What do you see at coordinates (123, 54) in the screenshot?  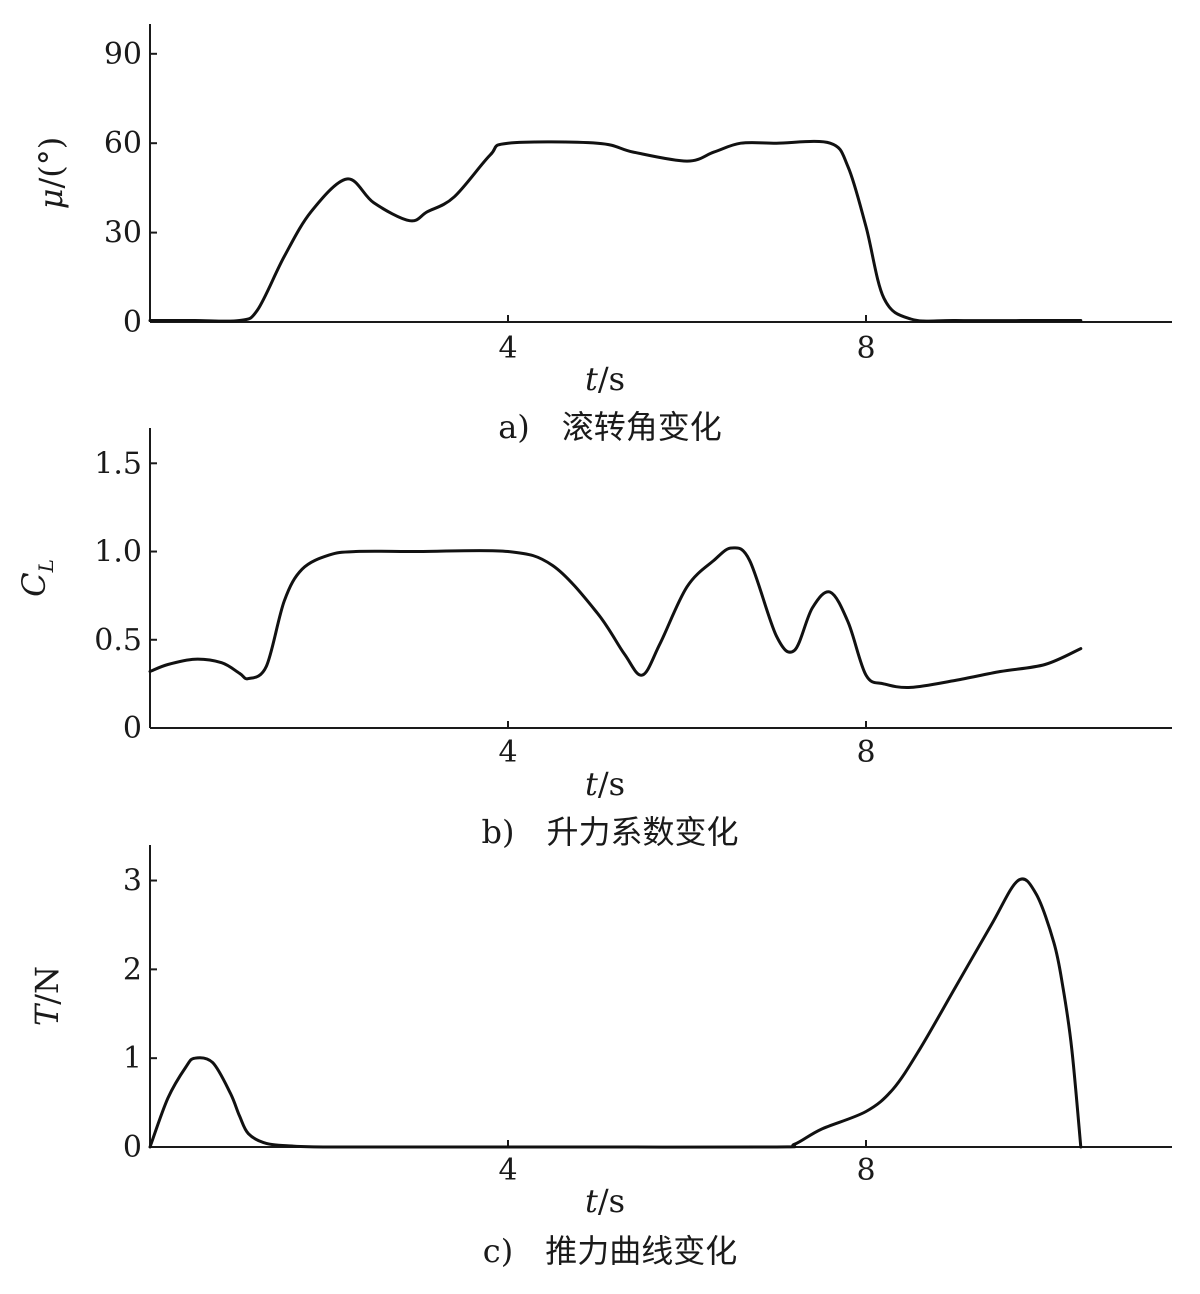 I see `y-tick-label: 90` at bounding box center [123, 54].